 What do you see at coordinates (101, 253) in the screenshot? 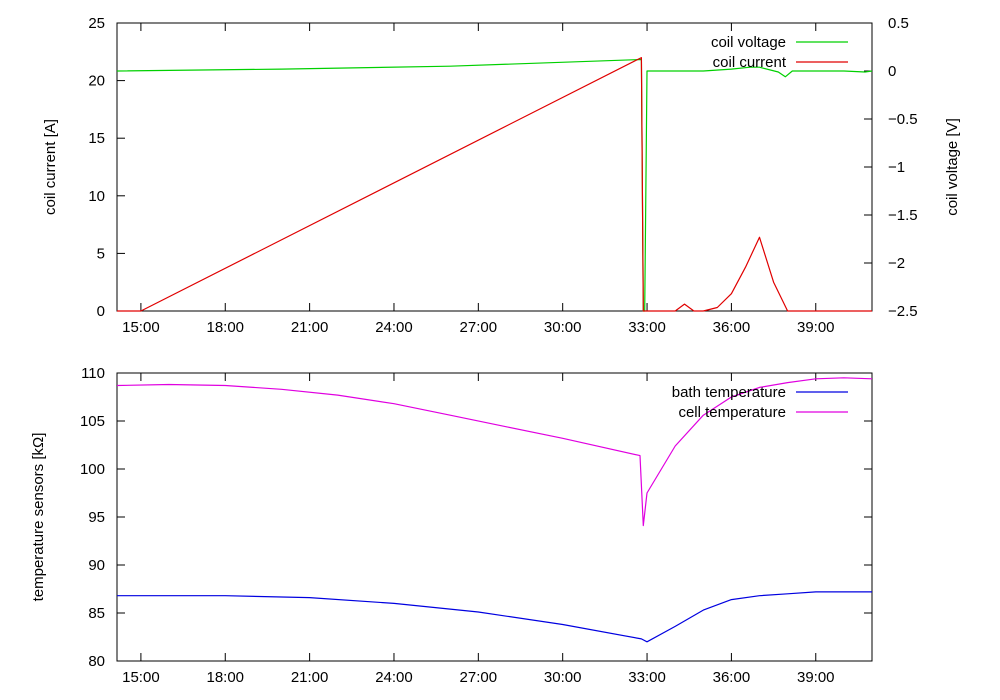
I see `y-tick-label: 5` at bounding box center [101, 253].